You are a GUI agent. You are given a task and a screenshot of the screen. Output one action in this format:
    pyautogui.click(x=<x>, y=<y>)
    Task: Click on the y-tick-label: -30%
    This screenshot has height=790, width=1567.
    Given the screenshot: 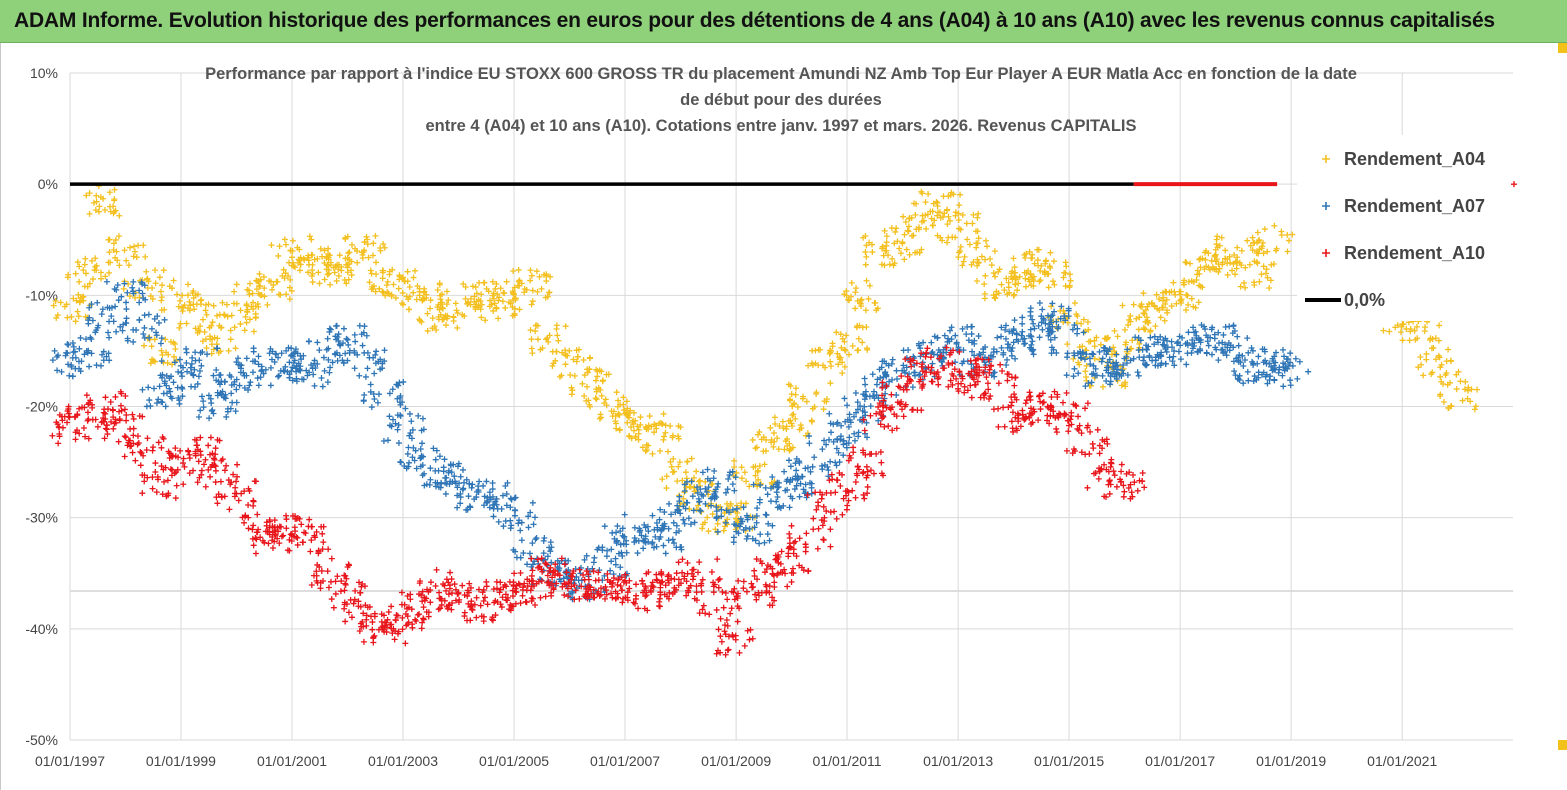 What is the action you would take?
    pyautogui.click(x=41, y=518)
    